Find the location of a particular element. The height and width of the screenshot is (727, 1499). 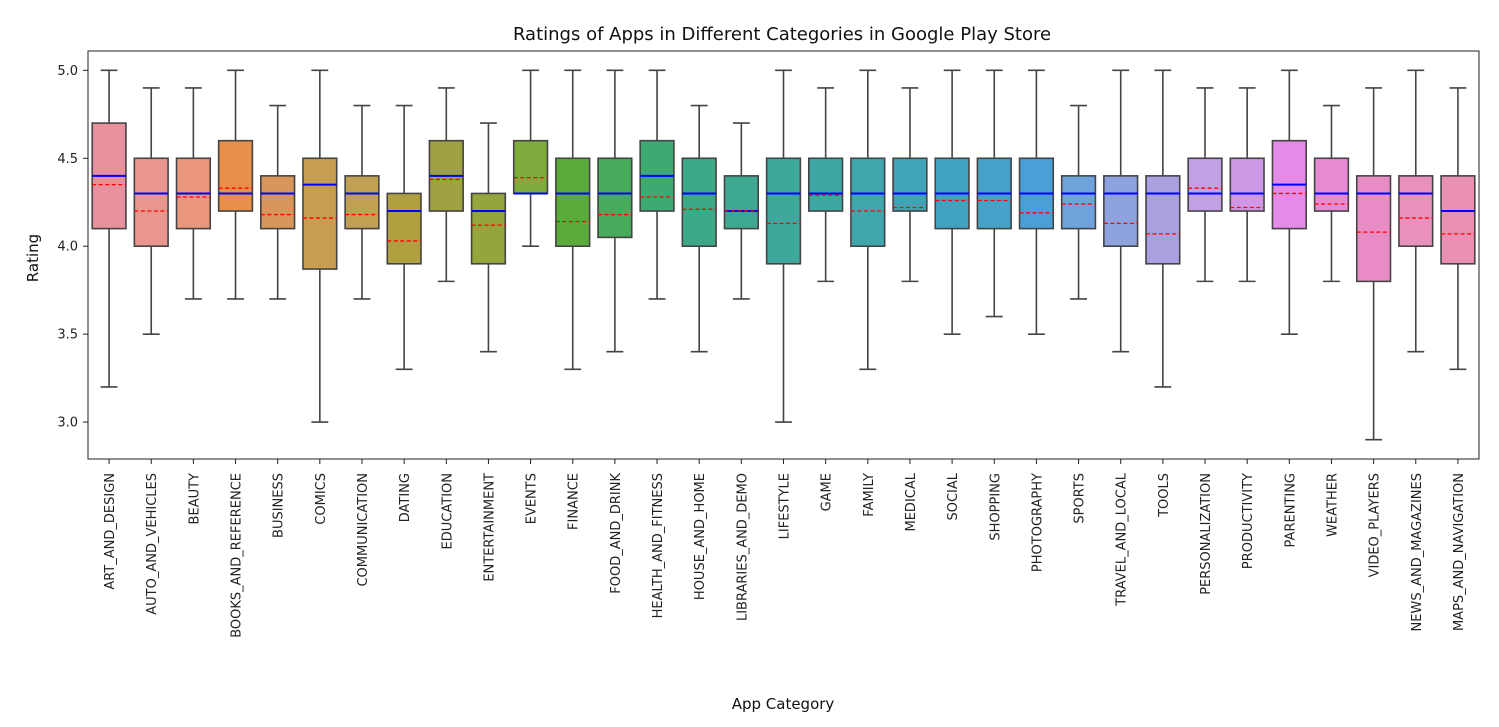

box-personalization is located at coordinates (1205, 185).